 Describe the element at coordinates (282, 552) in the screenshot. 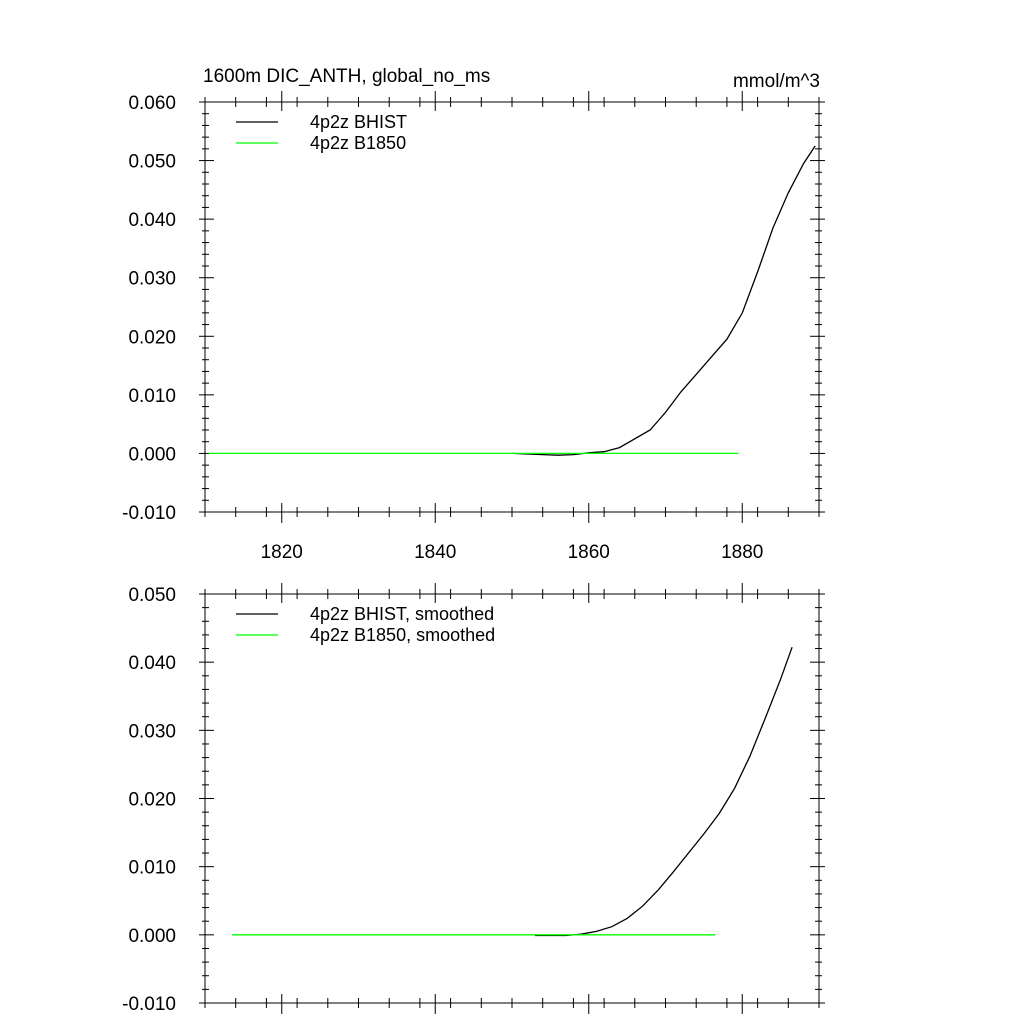

I see `x-tick-label: 1820` at that location.